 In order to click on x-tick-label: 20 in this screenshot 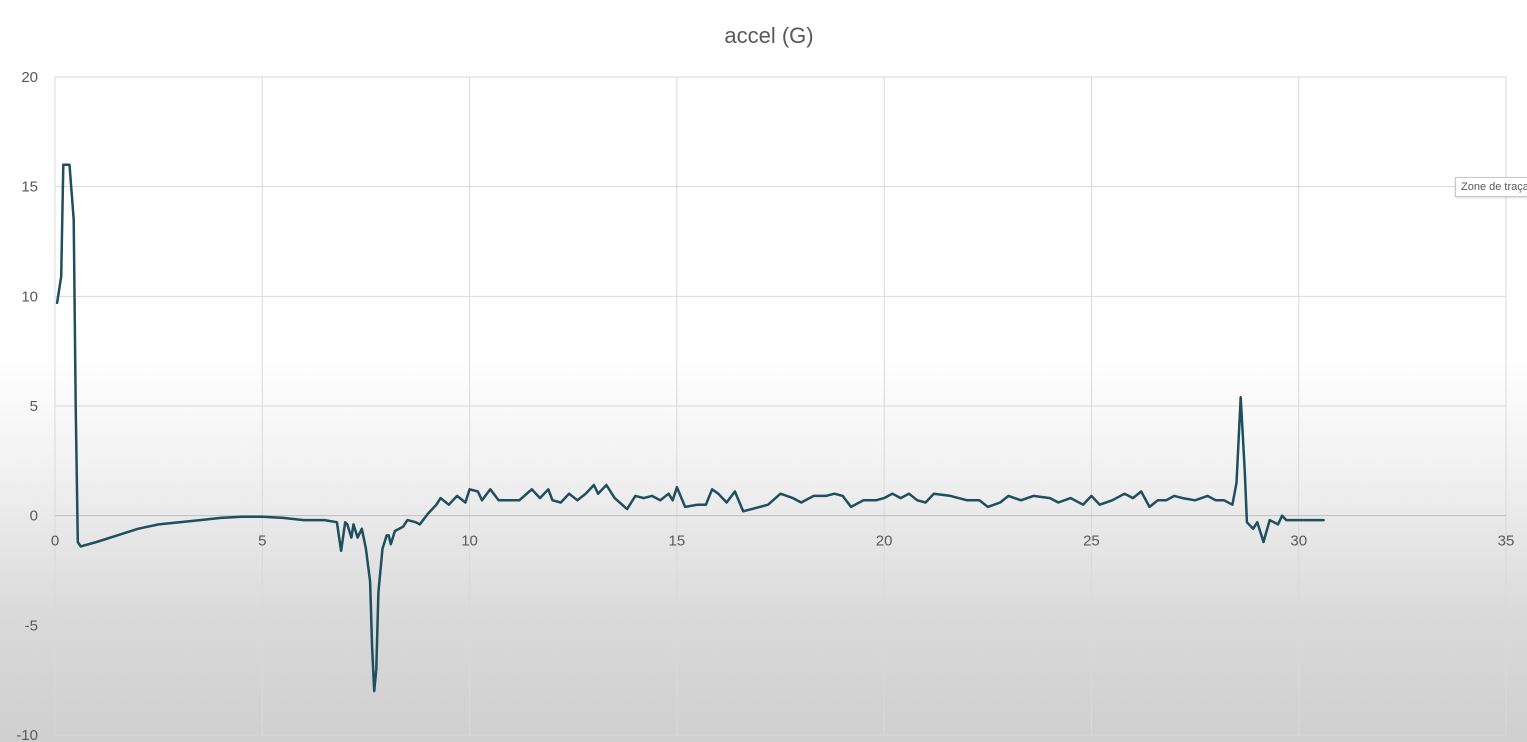, I will do `click(884, 541)`.